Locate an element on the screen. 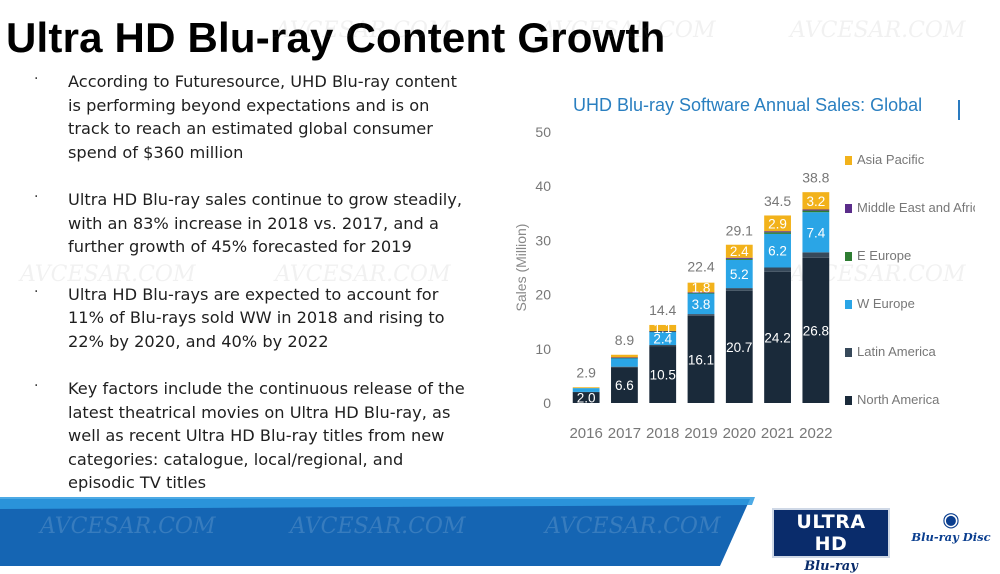 This screenshot has width=1000, height=574. ultra-hd-logo-subtext: Blu-ray is located at coordinates (831, 566).